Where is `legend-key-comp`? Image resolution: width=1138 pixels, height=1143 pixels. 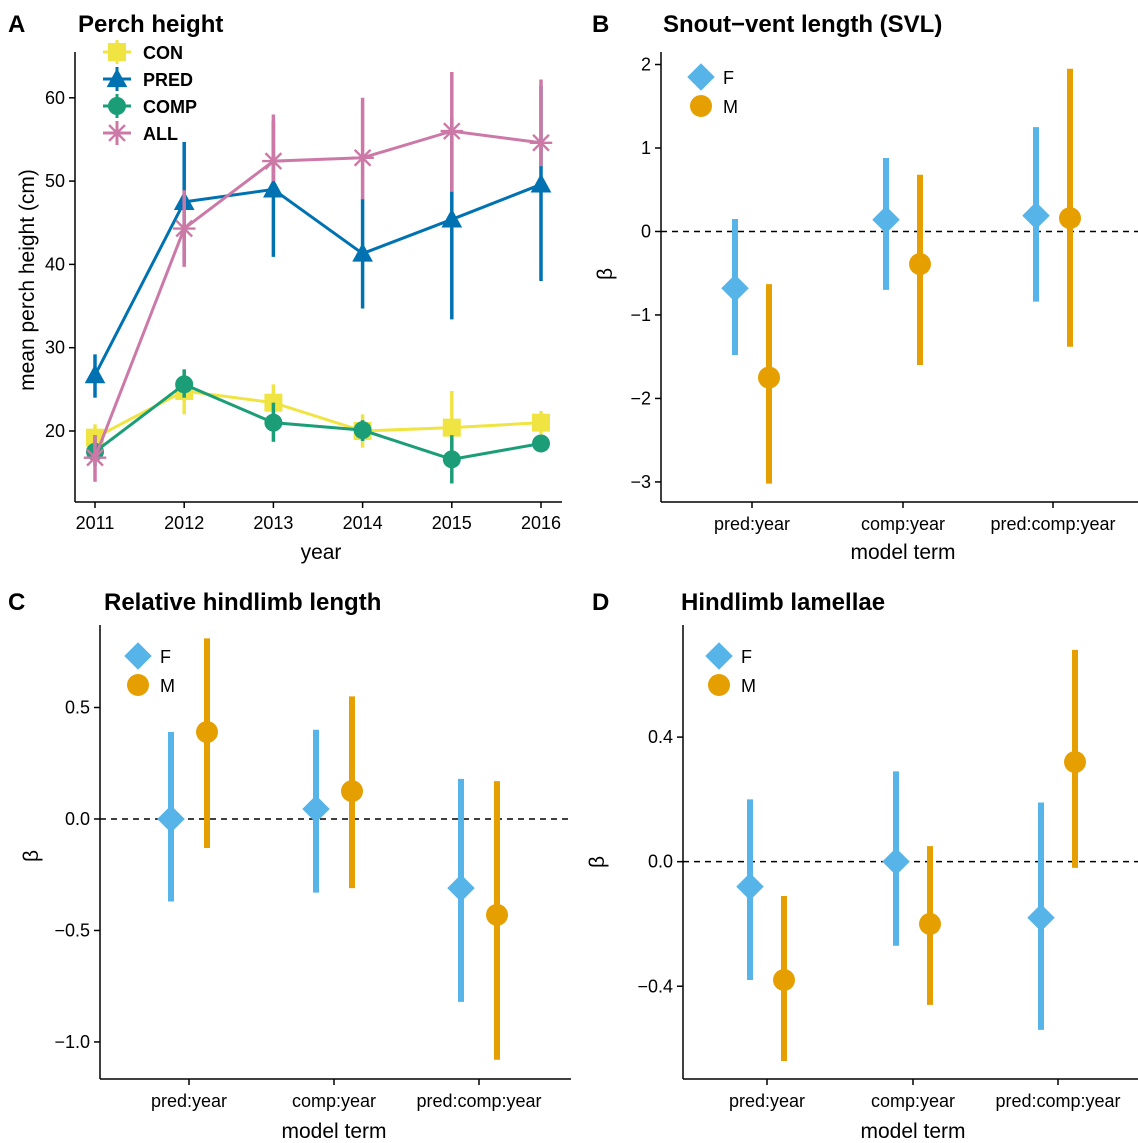
legend-key-comp is located at coordinates (117, 106).